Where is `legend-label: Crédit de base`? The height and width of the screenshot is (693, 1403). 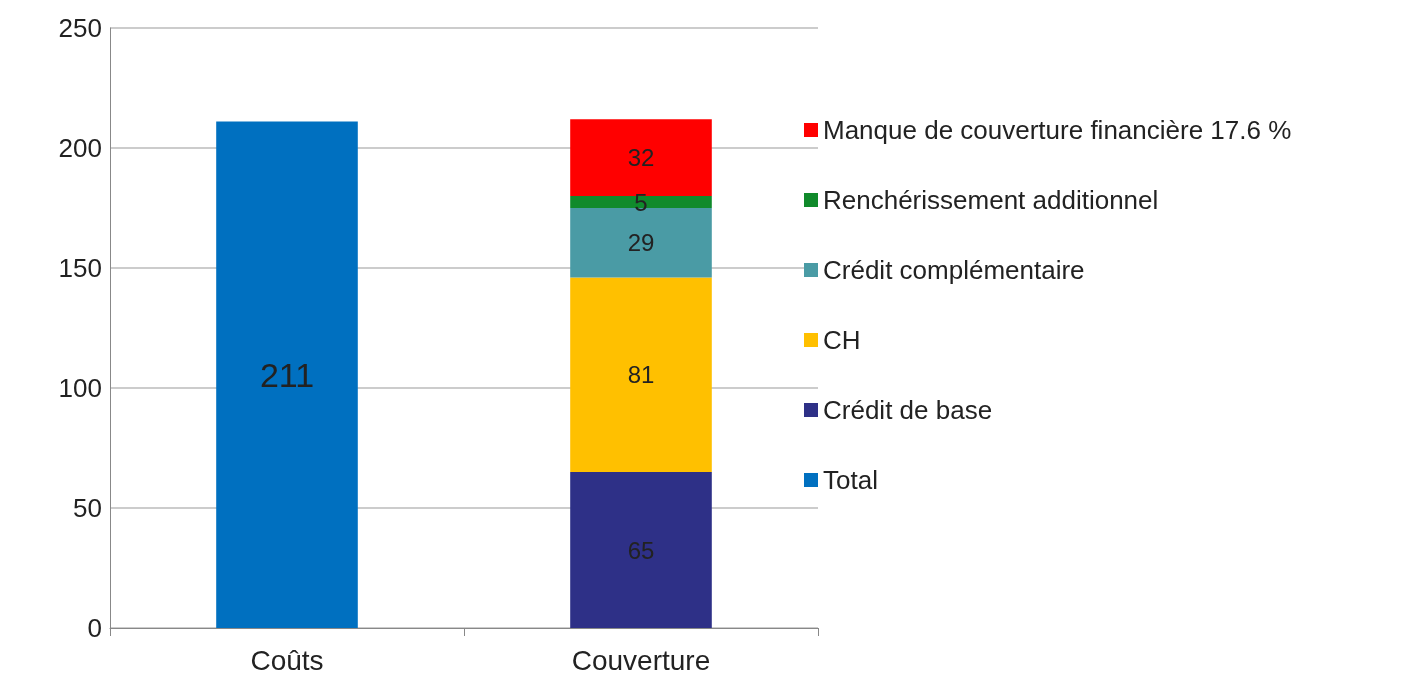 legend-label: Crédit de base is located at coordinates (908, 410).